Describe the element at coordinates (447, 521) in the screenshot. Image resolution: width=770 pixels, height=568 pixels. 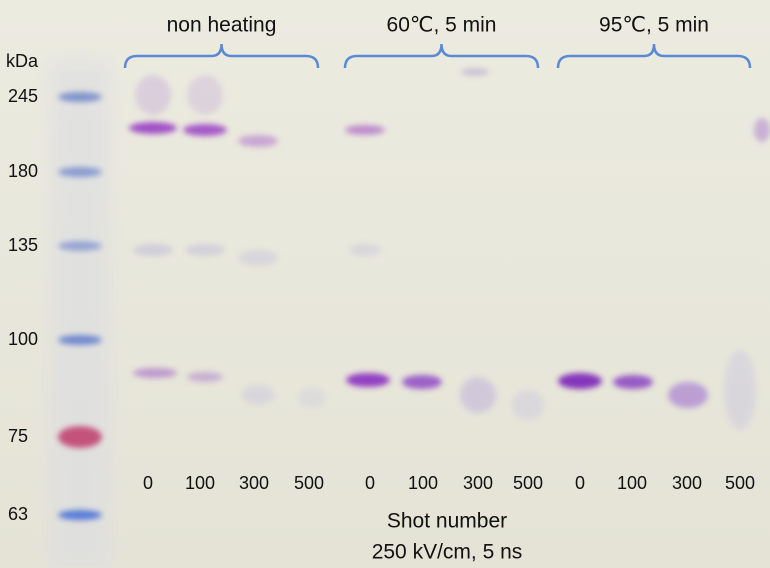
I see `x-axis-title: Shot number` at that location.